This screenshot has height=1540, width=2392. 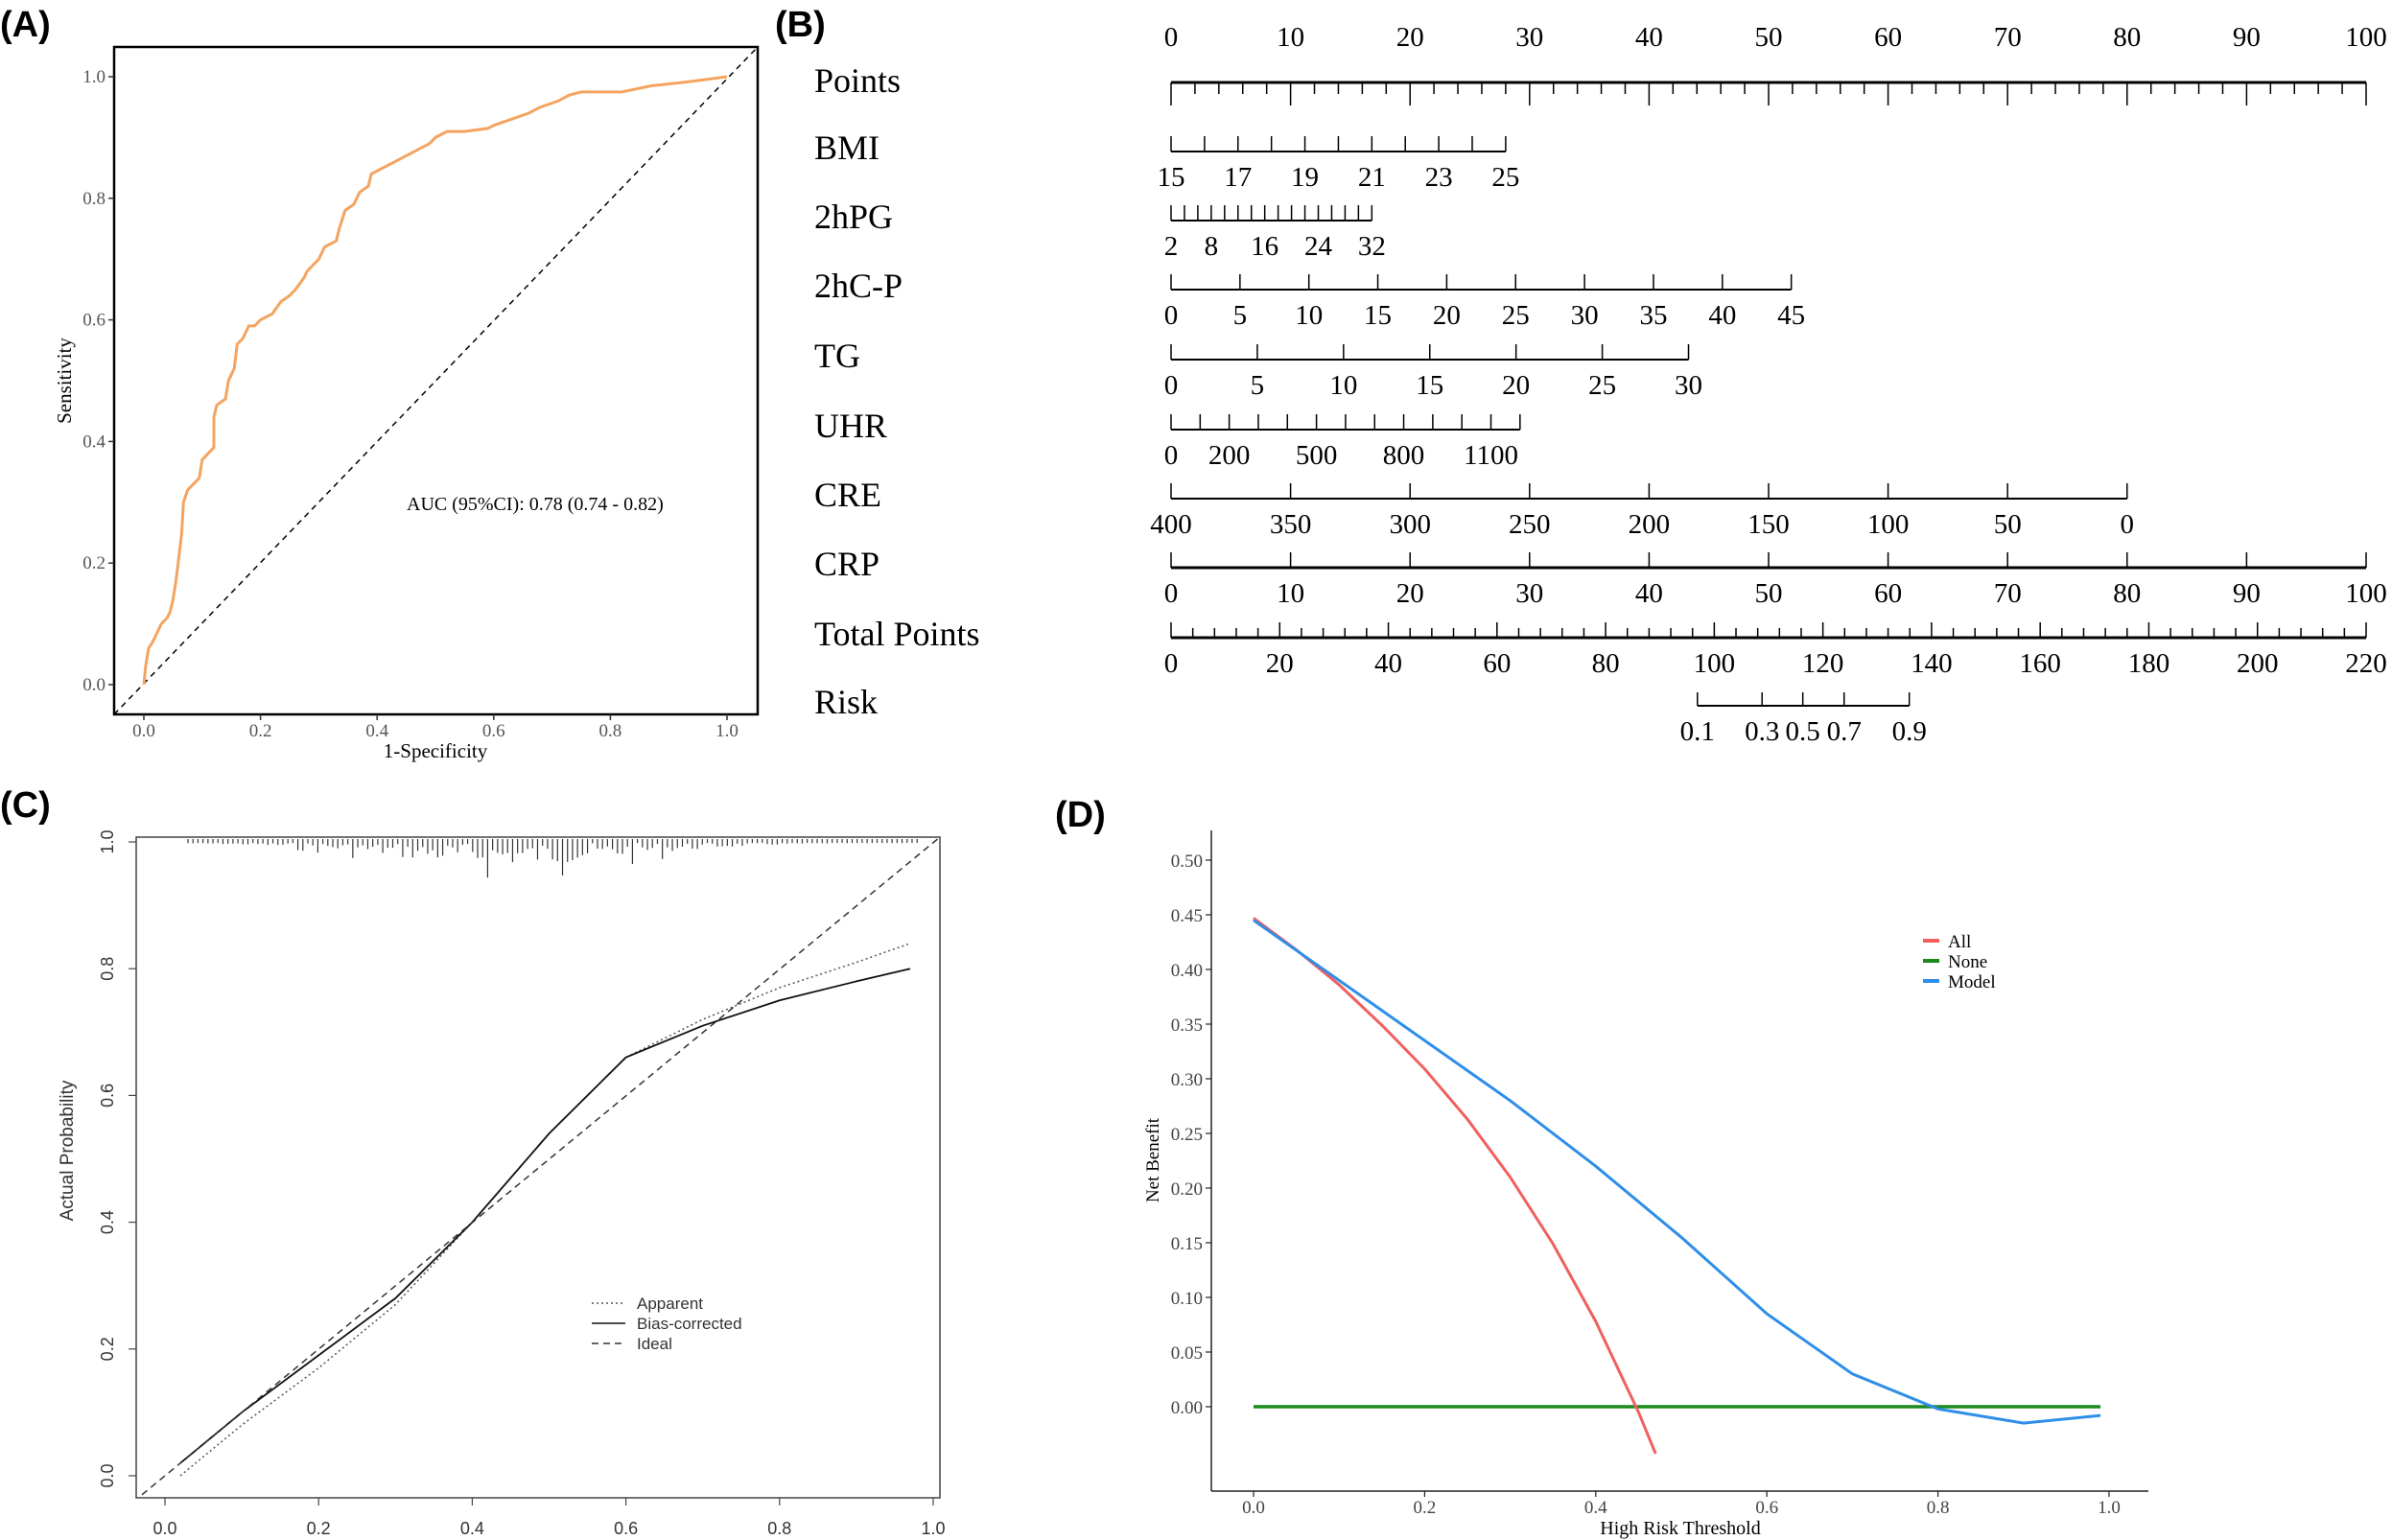 I want to click on tick-label: 45, so click(x=1791, y=315).